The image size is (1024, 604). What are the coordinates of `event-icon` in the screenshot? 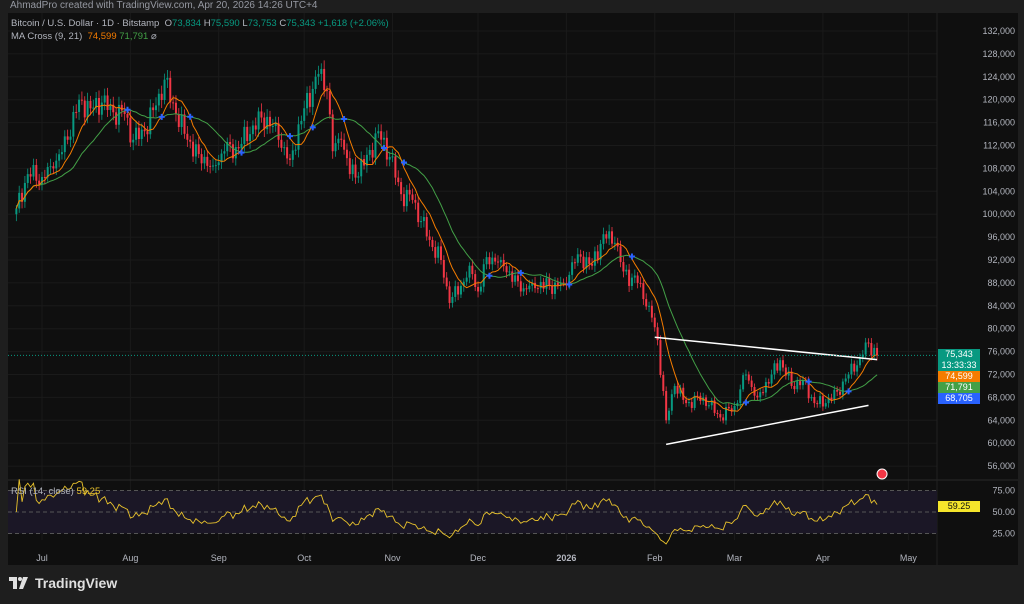 It's located at (882, 474).